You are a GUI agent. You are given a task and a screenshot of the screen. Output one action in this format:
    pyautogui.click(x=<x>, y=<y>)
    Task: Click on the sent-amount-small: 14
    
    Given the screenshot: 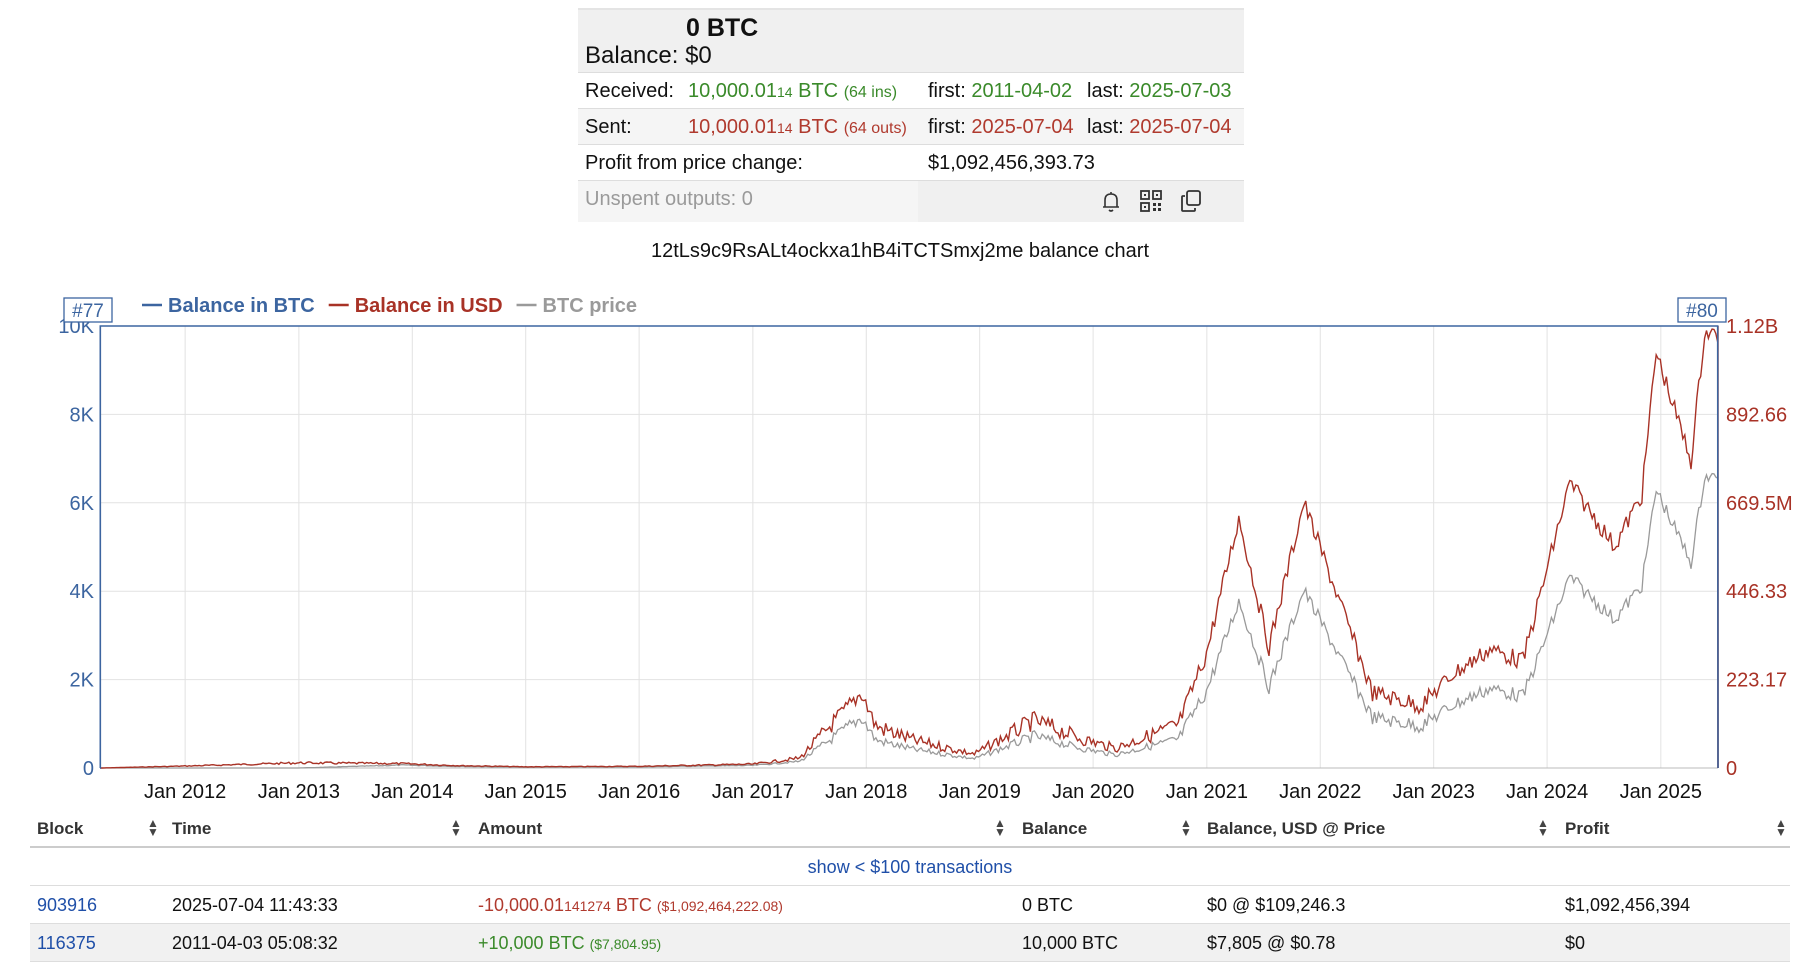 What is the action you would take?
    pyautogui.click(x=784, y=128)
    